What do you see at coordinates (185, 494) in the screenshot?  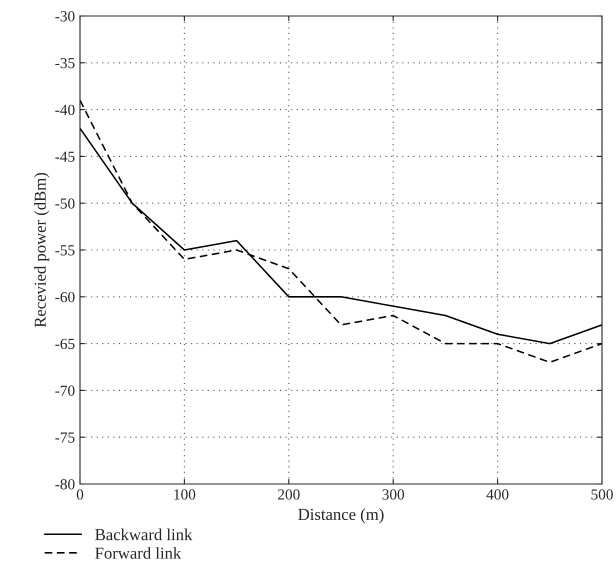 I see `x-tick-label: 100` at bounding box center [185, 494].